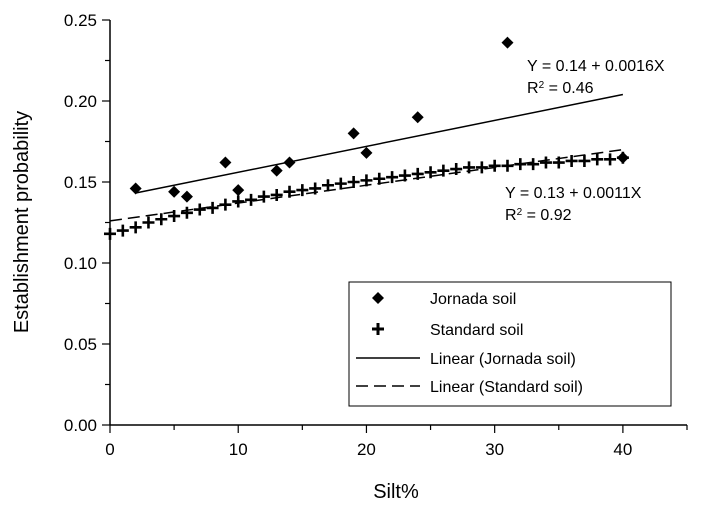  What do you see at coordinates (80, 344) in the screenshot?
I see `y-tick-label: 0.05` at bounding box center [80, 344].